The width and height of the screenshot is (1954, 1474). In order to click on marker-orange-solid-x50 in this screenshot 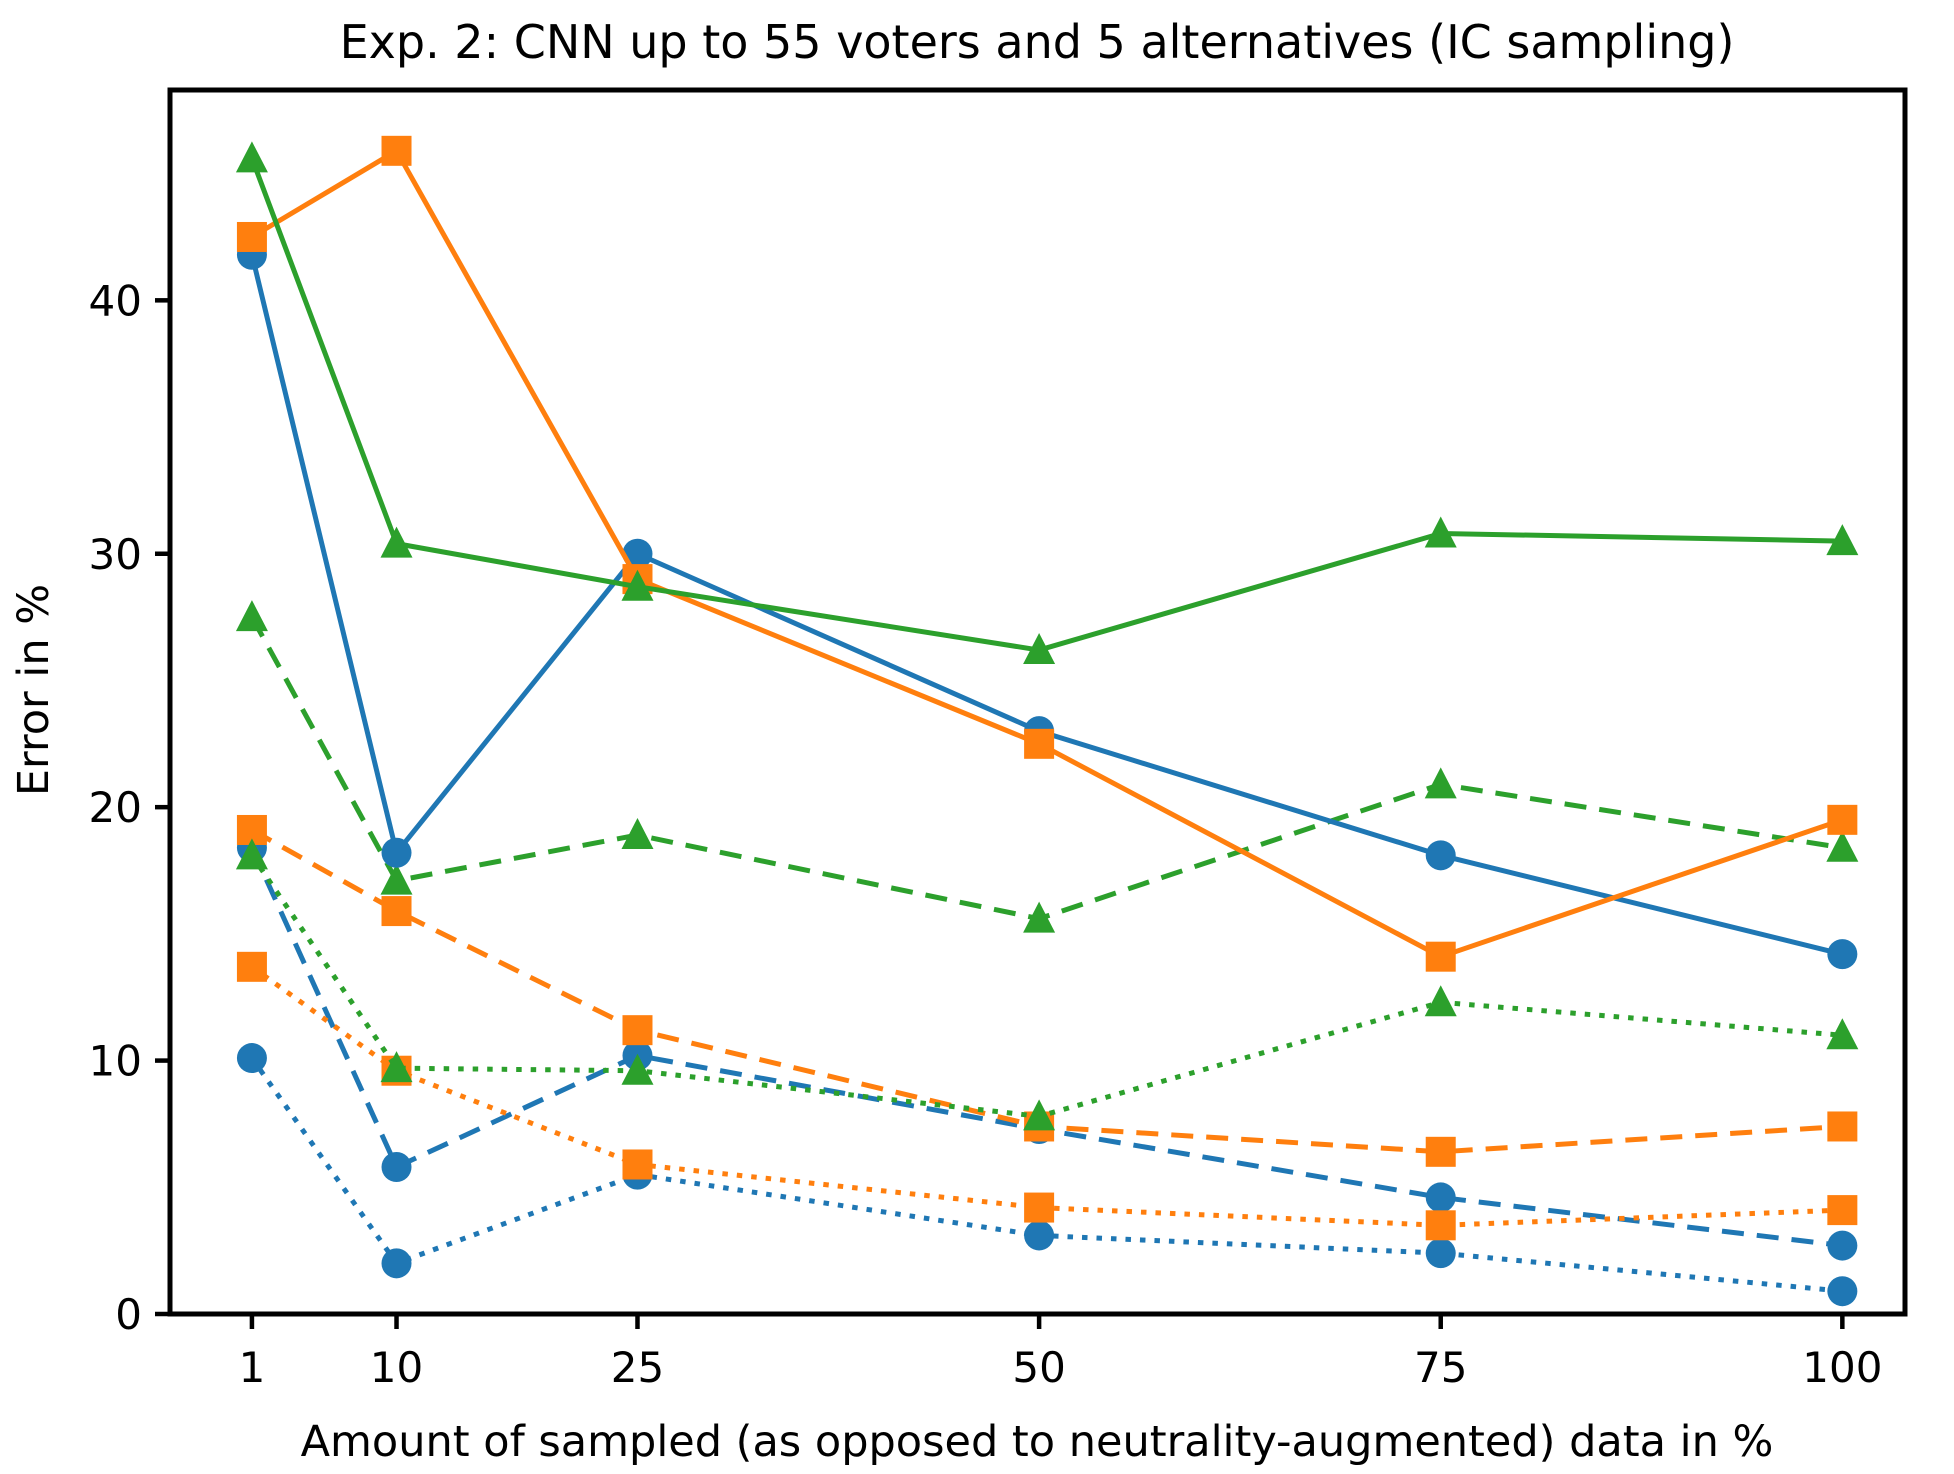, I will do `click(1039, 743)`.